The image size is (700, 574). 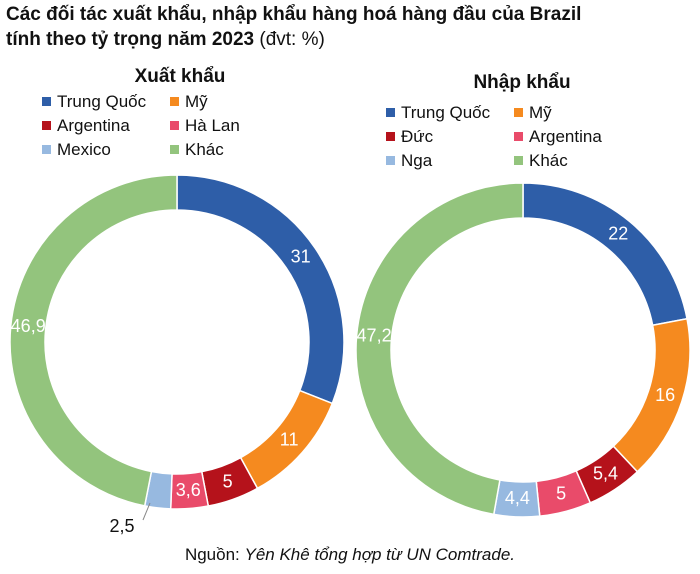 I want to click on import-legend-item-argentina: Argentina, so click(x=558, y=137).